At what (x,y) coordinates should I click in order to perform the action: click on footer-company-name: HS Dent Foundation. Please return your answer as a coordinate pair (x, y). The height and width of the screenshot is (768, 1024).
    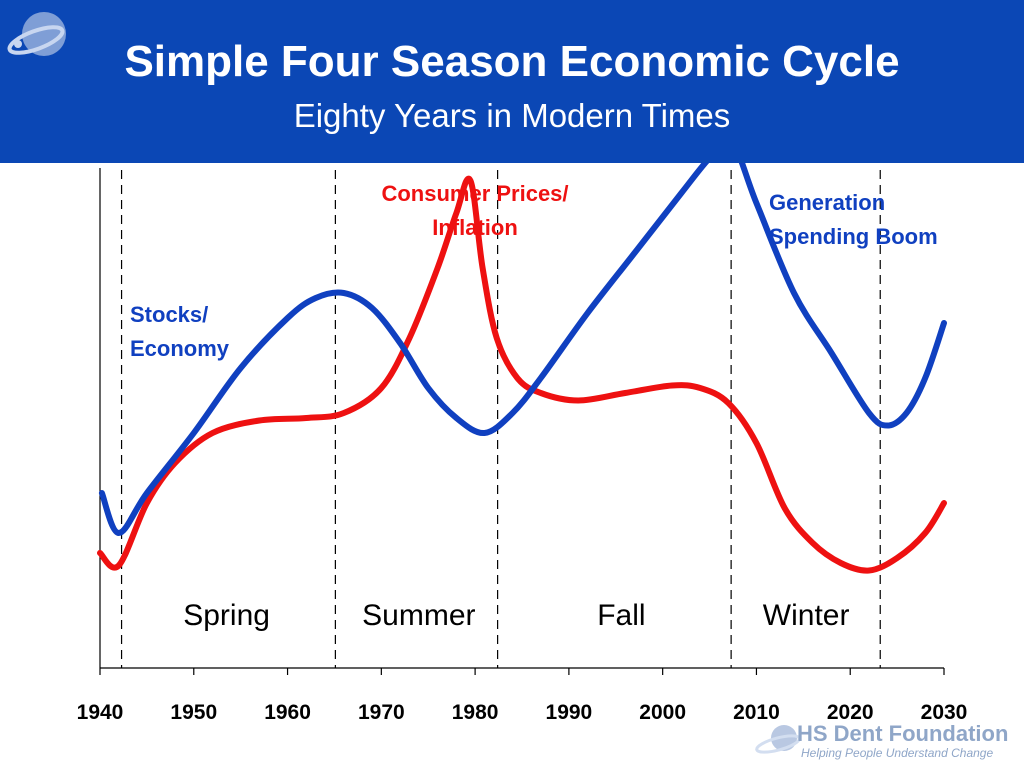
    Looking at the image, I should click on (903, 733).